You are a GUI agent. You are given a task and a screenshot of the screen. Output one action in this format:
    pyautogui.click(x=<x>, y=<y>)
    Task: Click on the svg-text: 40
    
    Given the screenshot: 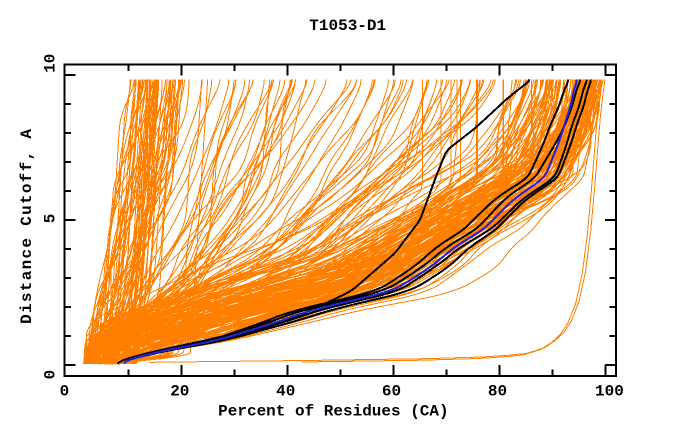 What is the action you would take?
    pyautogui.click(x=285, y=392)
    